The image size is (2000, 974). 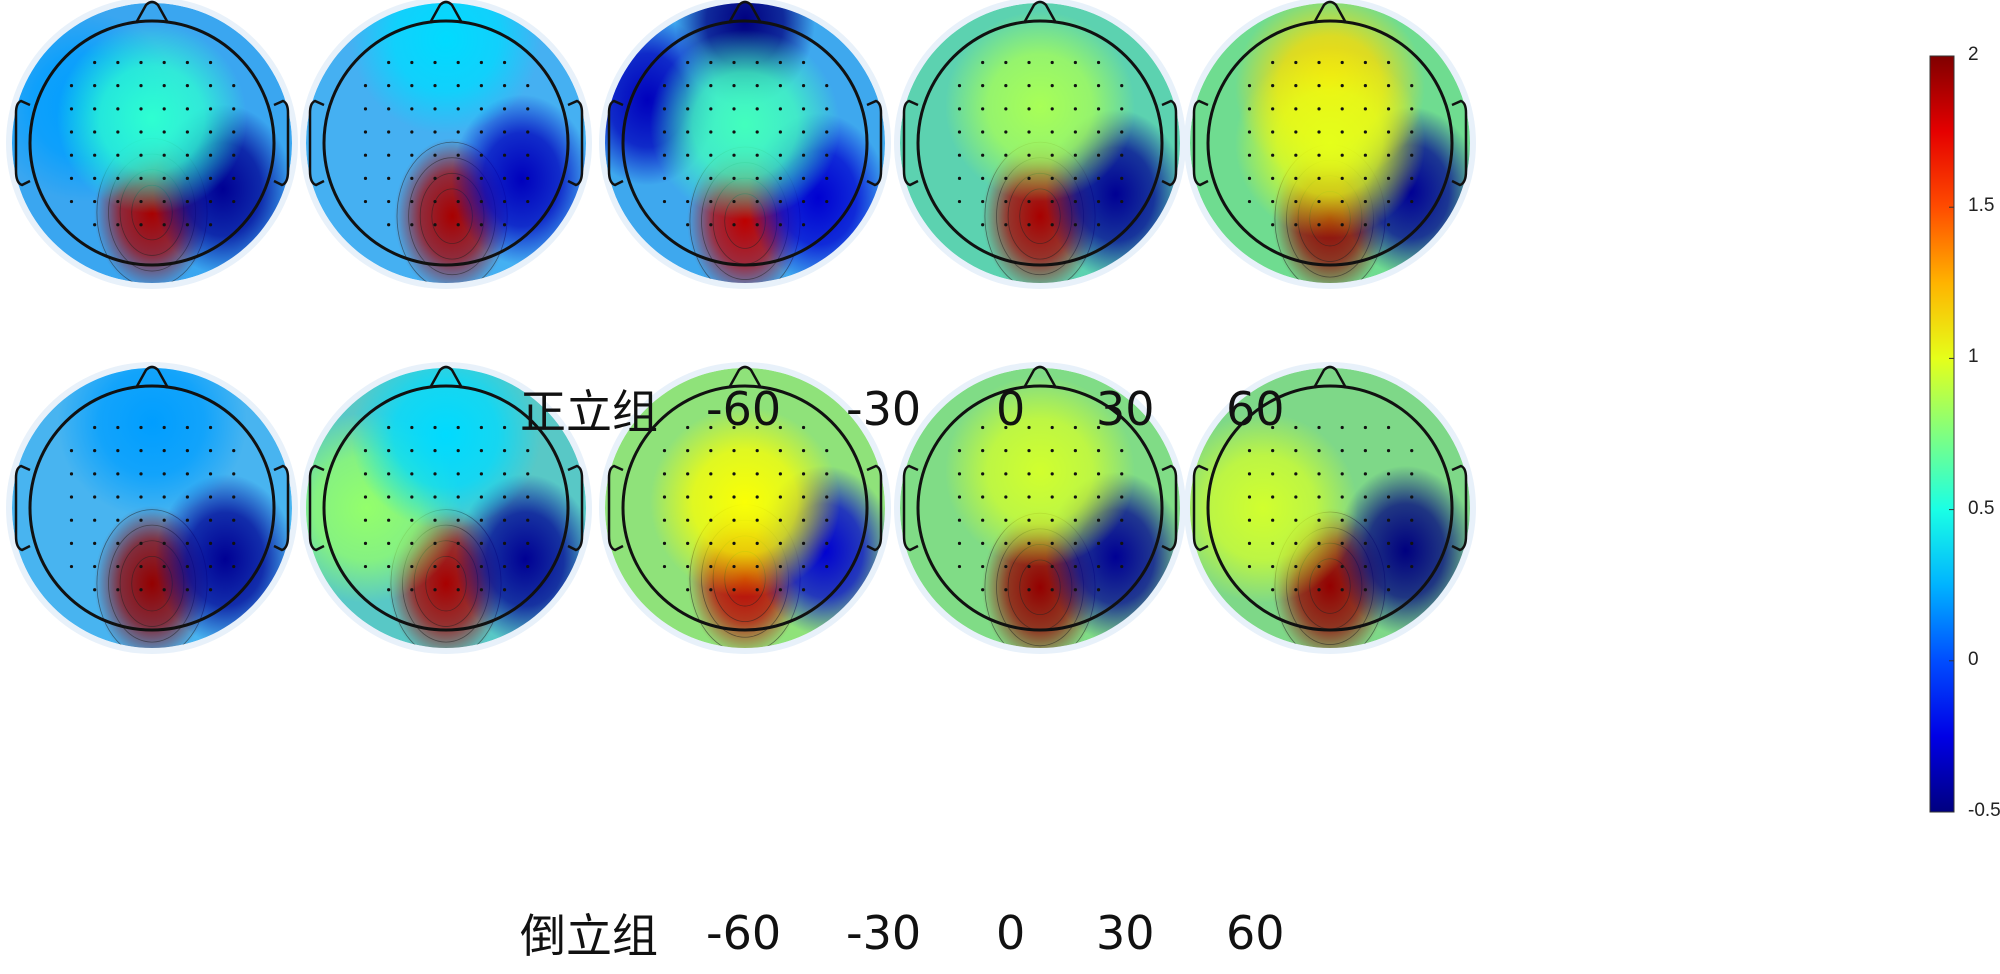 I want to click on colorbar-tick-label: -0.5, so click(x=1984, y=810).